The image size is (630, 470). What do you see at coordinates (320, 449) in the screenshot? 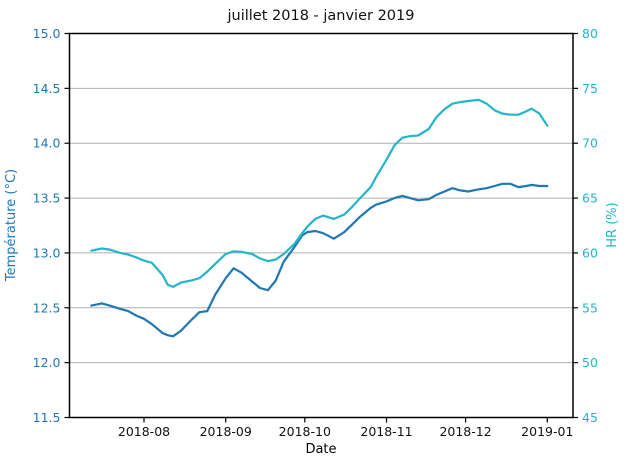
I see `x-axis-label: Date` at bounding box center [320, 449].